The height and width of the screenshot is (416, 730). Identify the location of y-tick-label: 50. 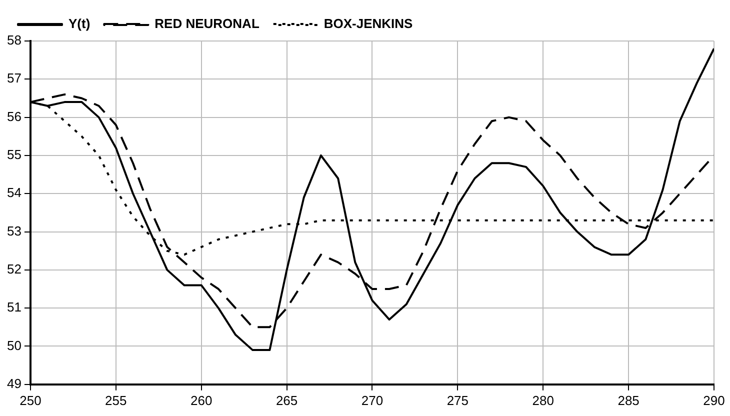
(14, 345).